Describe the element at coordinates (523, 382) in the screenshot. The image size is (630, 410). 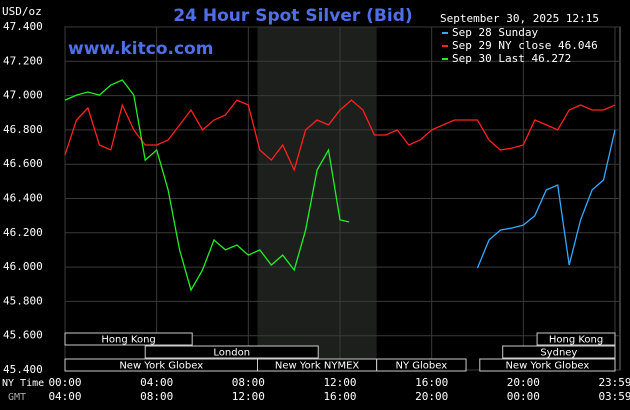
I see `x-tick-label: 20:00` at that location.